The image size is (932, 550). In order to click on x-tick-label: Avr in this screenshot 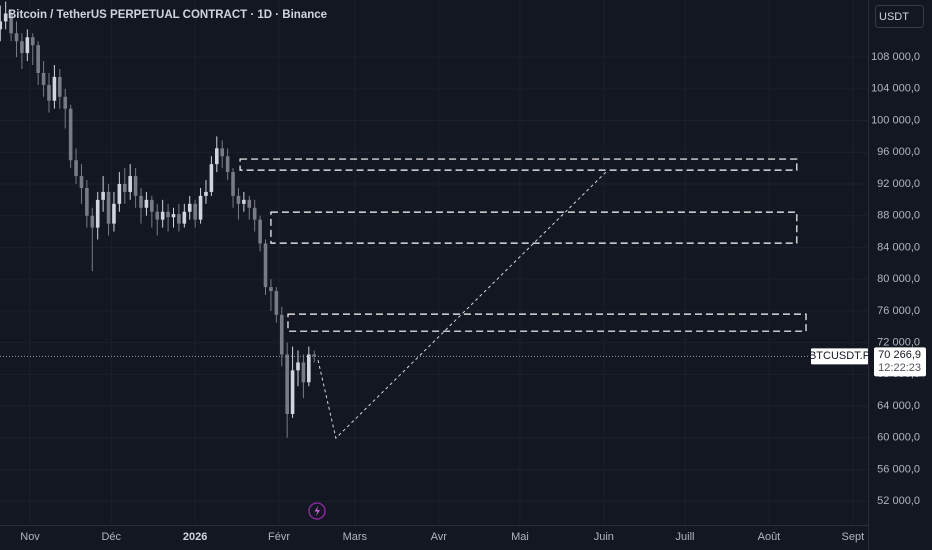, I will do `click(439, 537)`.